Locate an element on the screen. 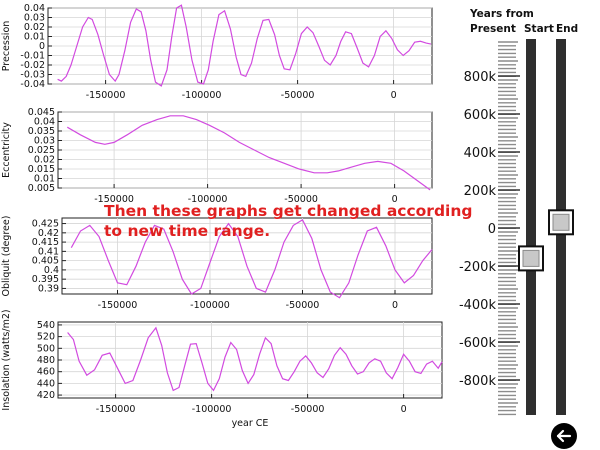  slider-scale-label: -400k is located at coordinates (478, 305).